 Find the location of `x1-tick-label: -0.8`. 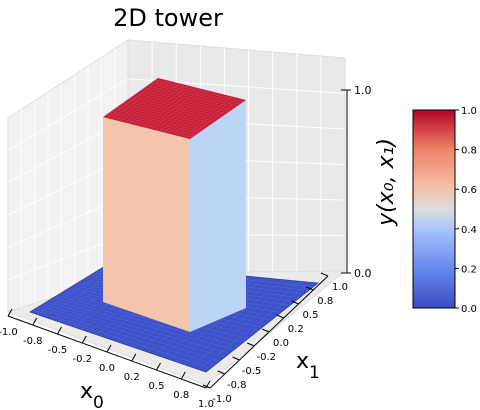

x1-tick-label: -0.8 is located at coordinates (237, 385).